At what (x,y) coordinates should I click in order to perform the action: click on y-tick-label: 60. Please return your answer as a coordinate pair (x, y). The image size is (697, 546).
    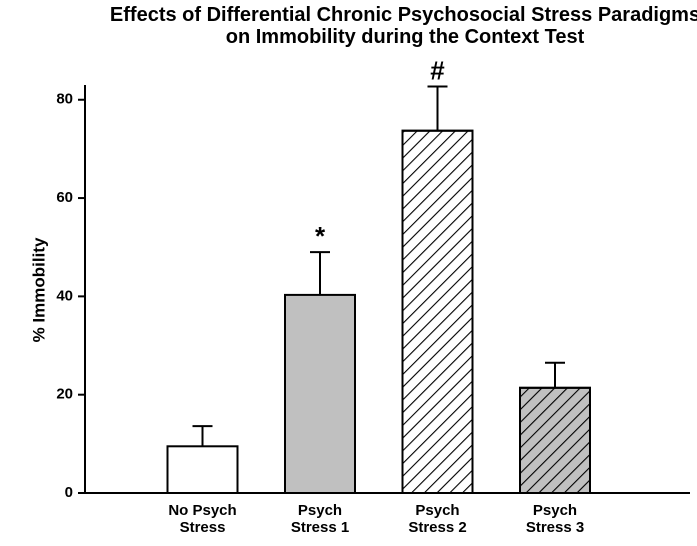
    Looking at the image, I should click on (64, 197).